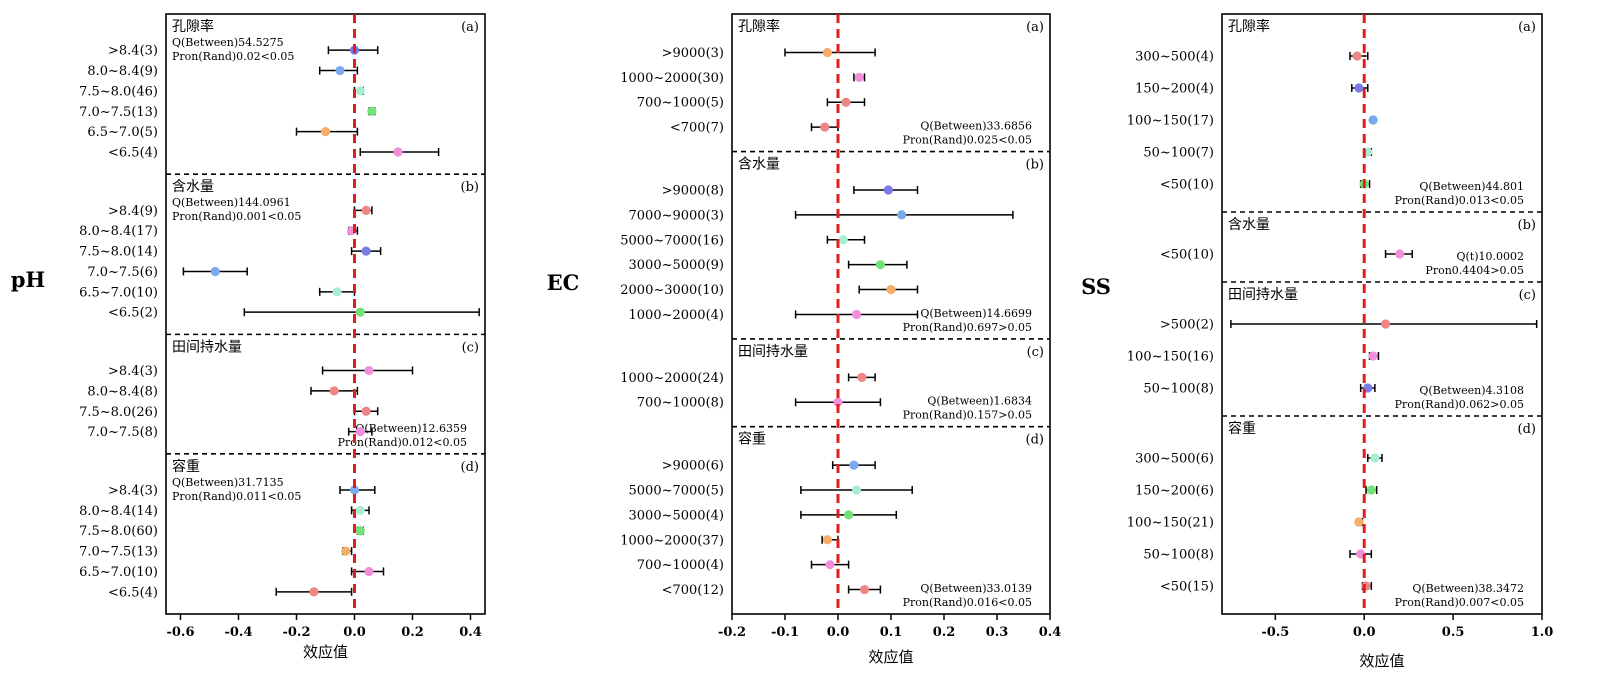  What do you see at coordinates (122, 272) in the screenshot?
I see `category-label: 7.0~7.5(6)` at bounding box center [122, 272].